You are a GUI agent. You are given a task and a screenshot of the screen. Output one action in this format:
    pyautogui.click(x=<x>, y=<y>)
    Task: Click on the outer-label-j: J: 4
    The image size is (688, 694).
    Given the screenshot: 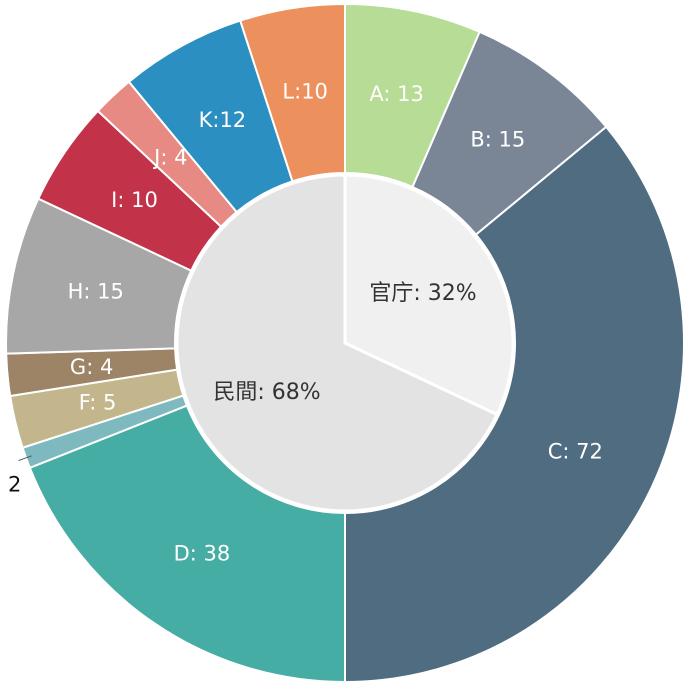 What is the action you would take?
    pyautogui.click(x=169, y=157)
    